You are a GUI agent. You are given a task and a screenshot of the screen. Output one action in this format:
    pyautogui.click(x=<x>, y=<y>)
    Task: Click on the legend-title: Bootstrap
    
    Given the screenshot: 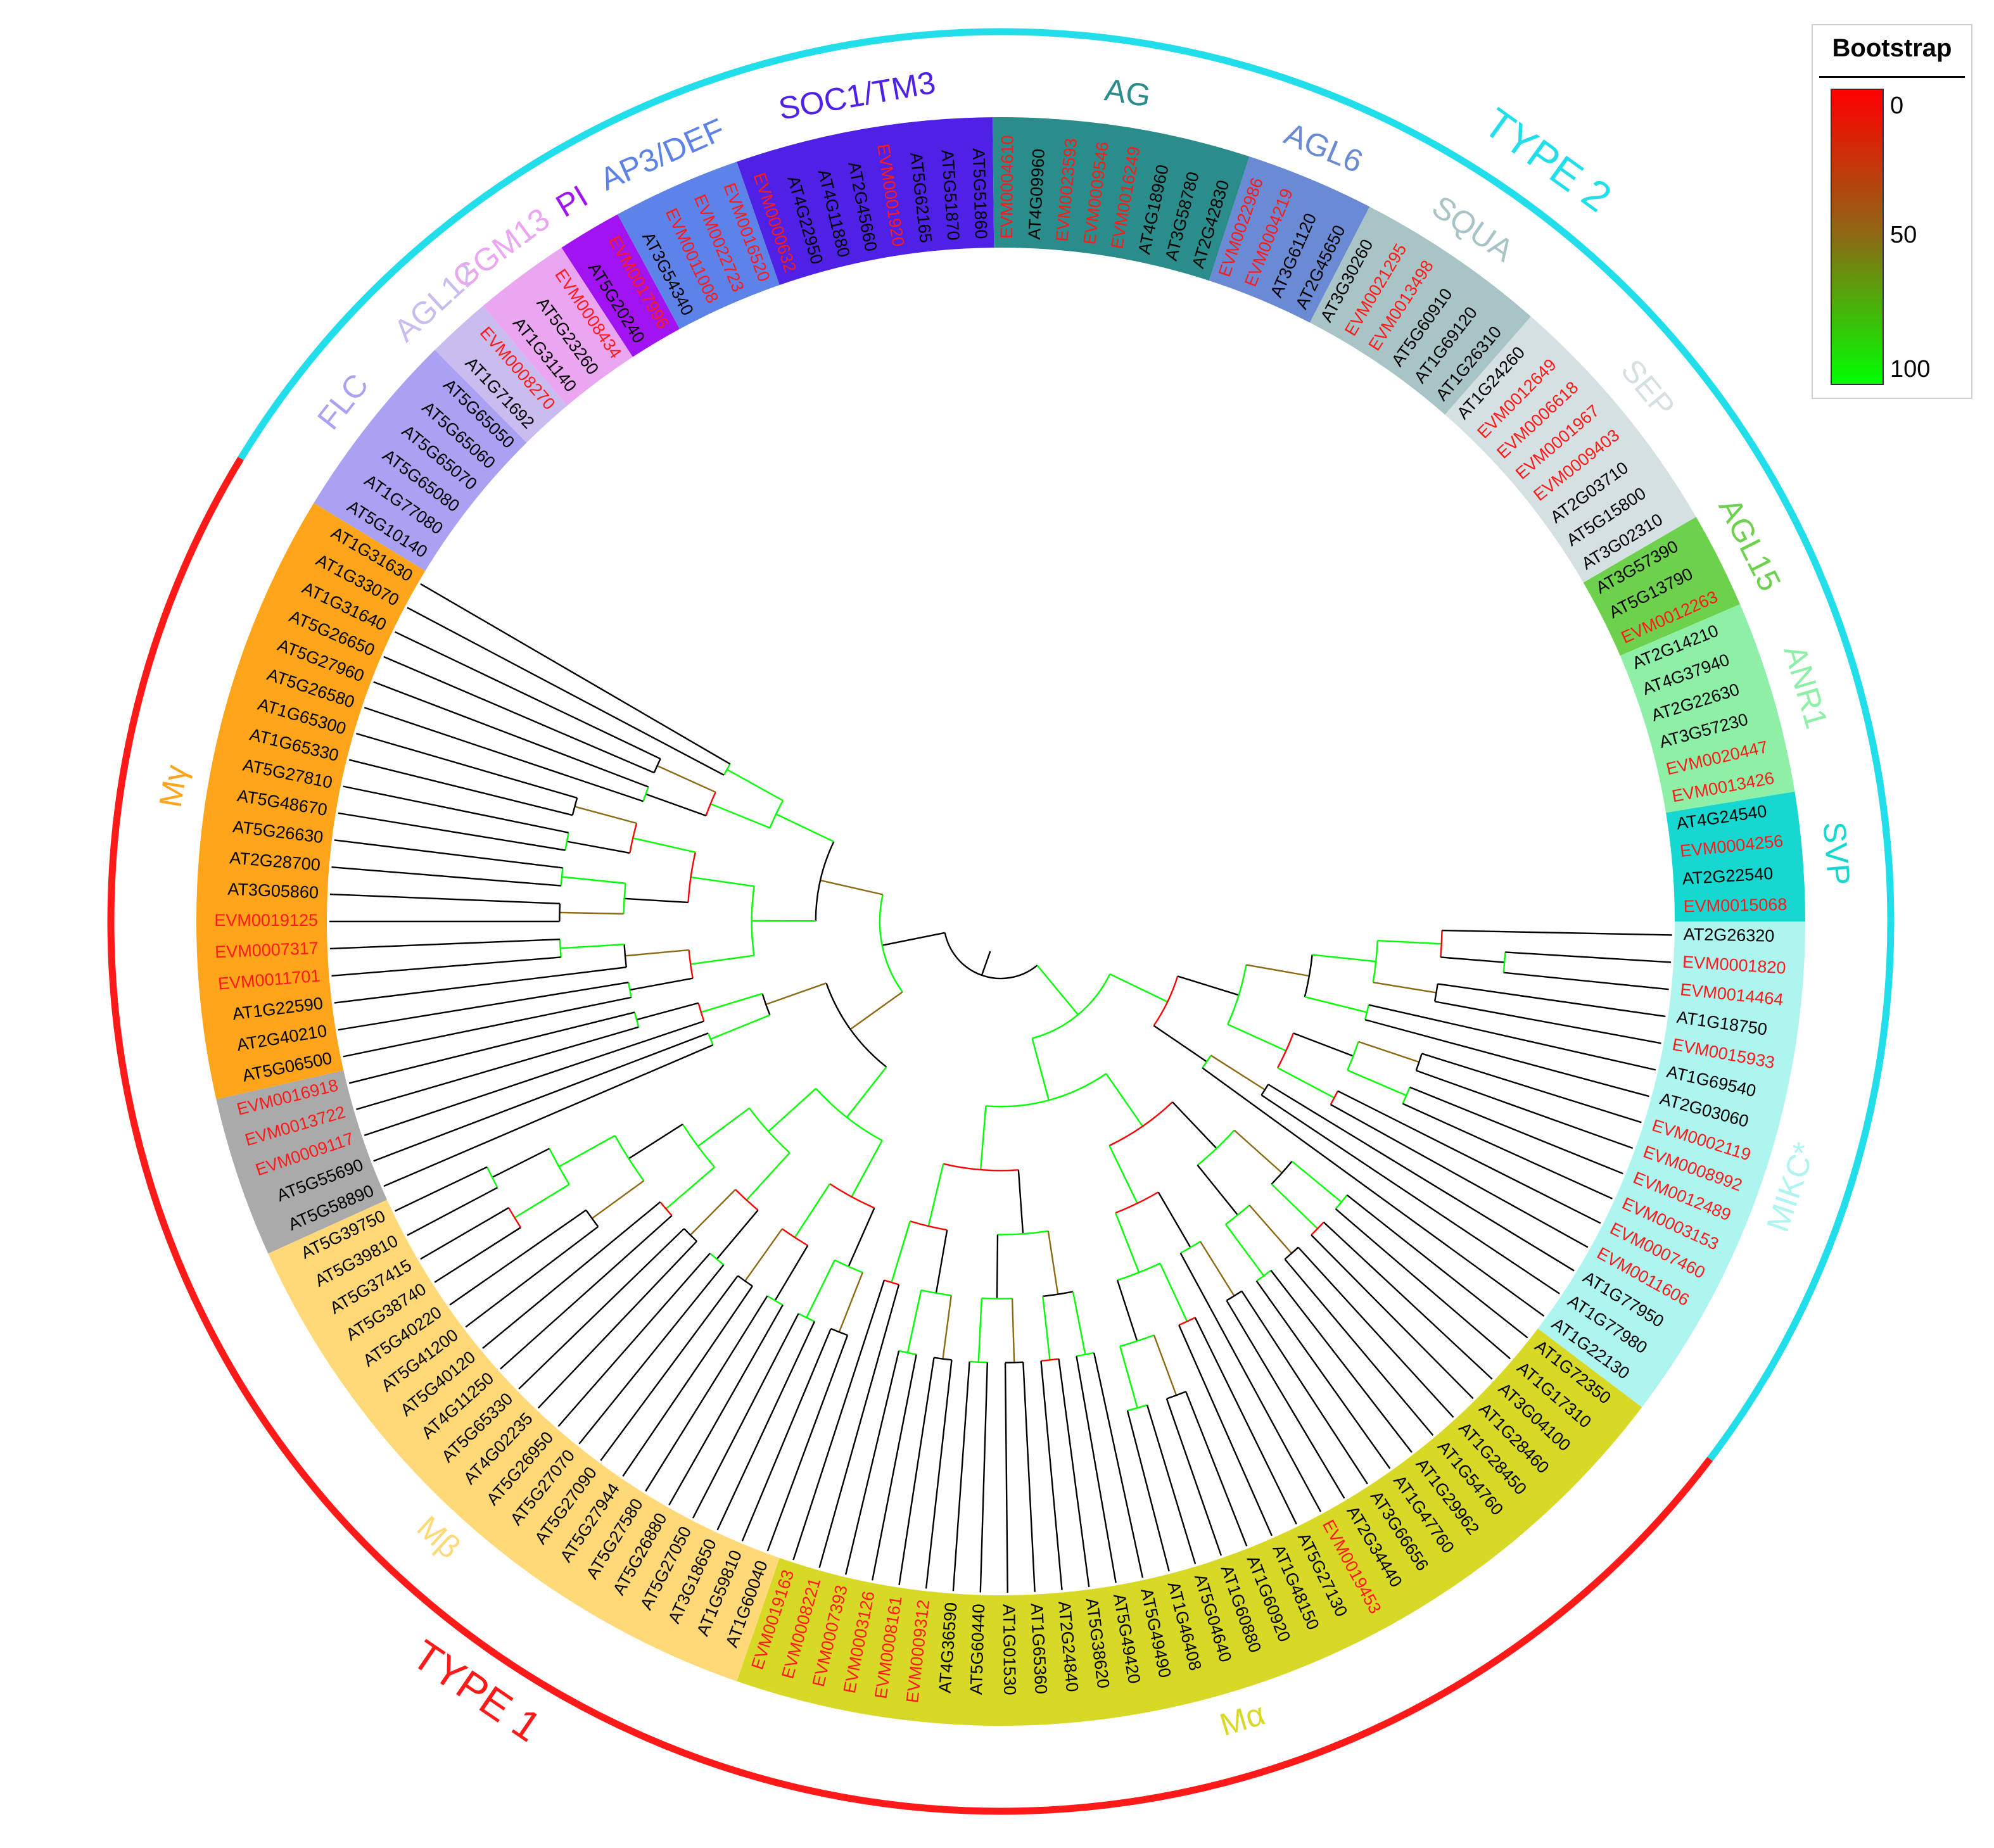 What is the action you would take?
    pyautogui.click(x=1892, y=48)
    